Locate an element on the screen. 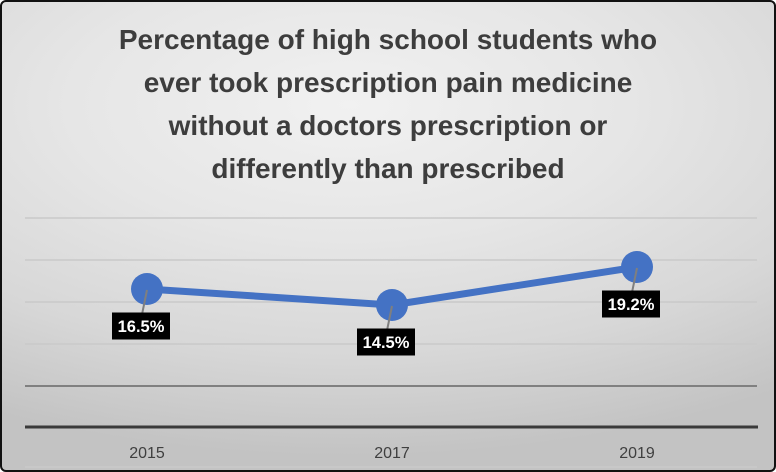  data-label-value: 14.5% is located at coordinates (386, 343).